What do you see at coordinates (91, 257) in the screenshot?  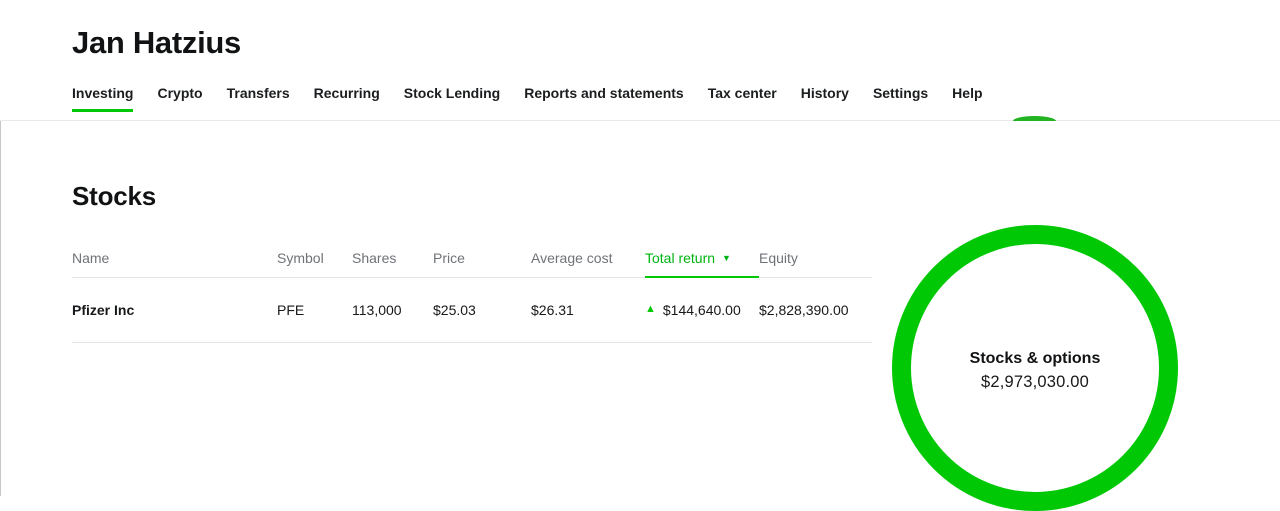 I see `column-header-name: Name` at bounding box center [91, 257].